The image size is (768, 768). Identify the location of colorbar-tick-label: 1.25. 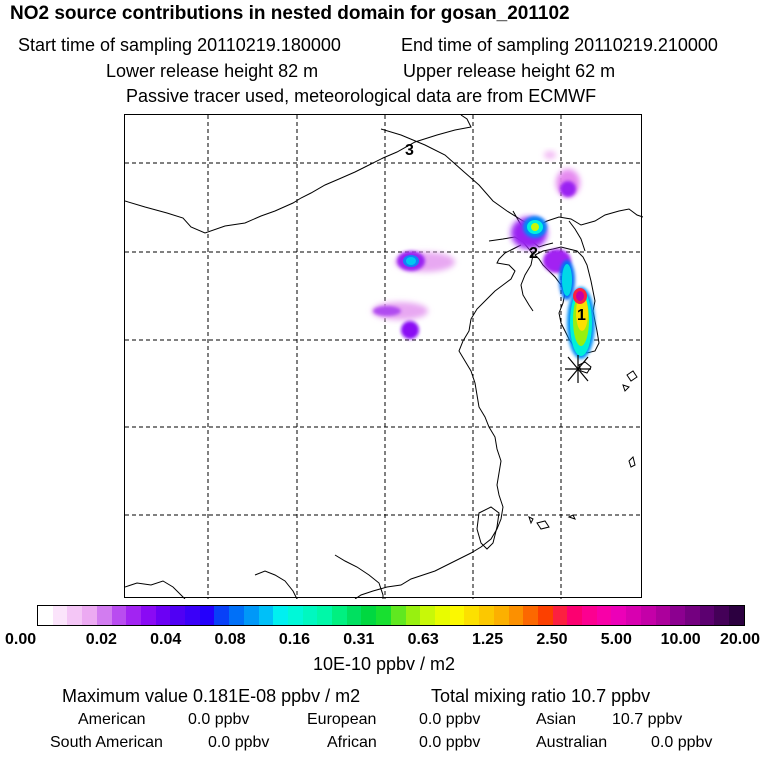
(487, 639).